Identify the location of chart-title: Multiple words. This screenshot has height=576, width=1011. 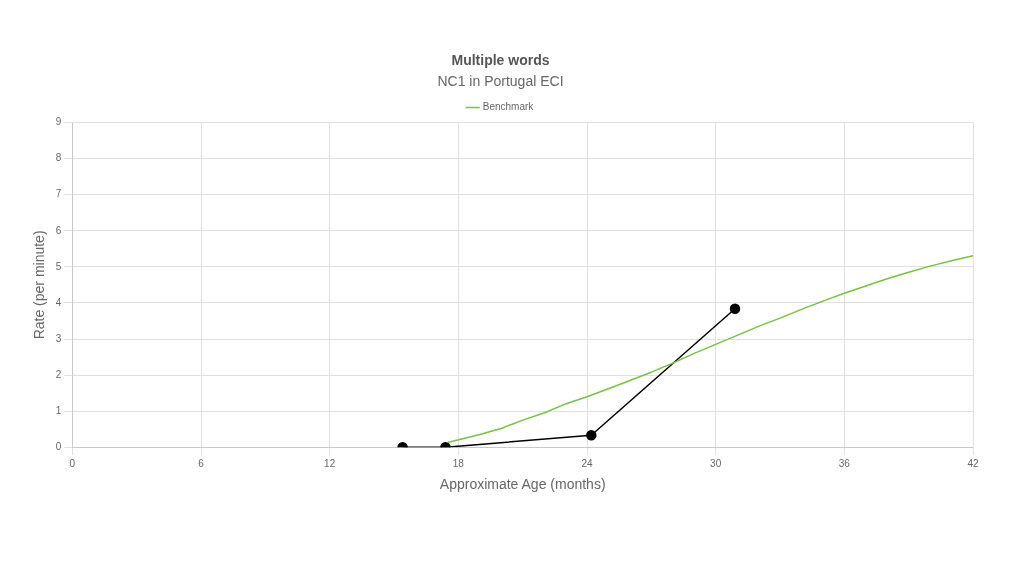
(500, 60).